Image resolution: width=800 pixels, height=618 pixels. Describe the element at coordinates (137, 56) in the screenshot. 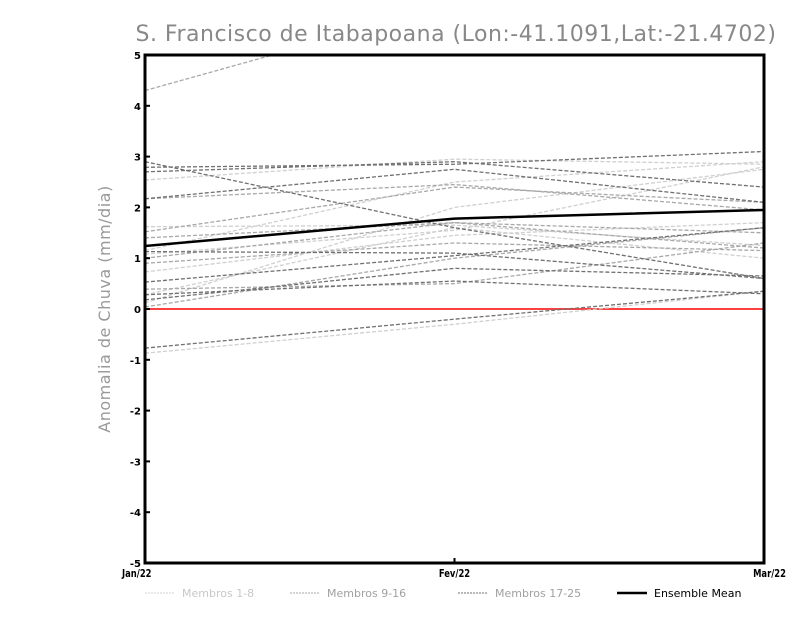

I see `y-tick-label: 5` at that location.